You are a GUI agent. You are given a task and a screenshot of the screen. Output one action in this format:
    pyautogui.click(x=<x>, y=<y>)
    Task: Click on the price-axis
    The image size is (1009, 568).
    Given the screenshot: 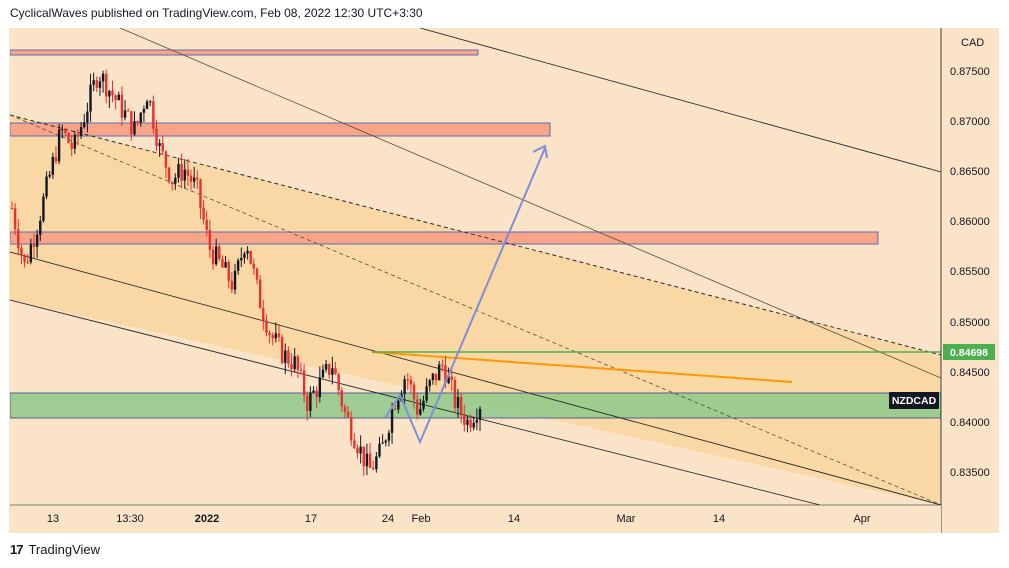 What is the action you would take?
    pyautogui.click(x=970, y=266)
    